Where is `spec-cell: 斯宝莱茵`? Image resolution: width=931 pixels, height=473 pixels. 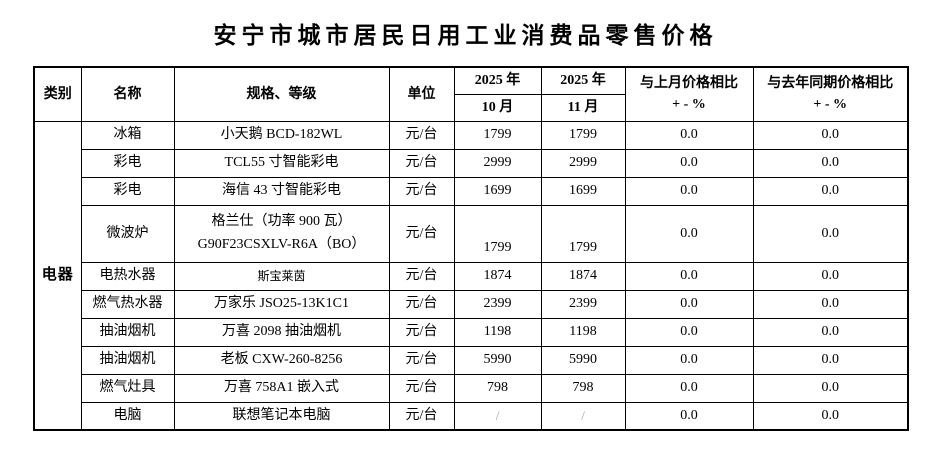 spec-cell: 斯宝莱茵 is located at coordinates (281, 276).